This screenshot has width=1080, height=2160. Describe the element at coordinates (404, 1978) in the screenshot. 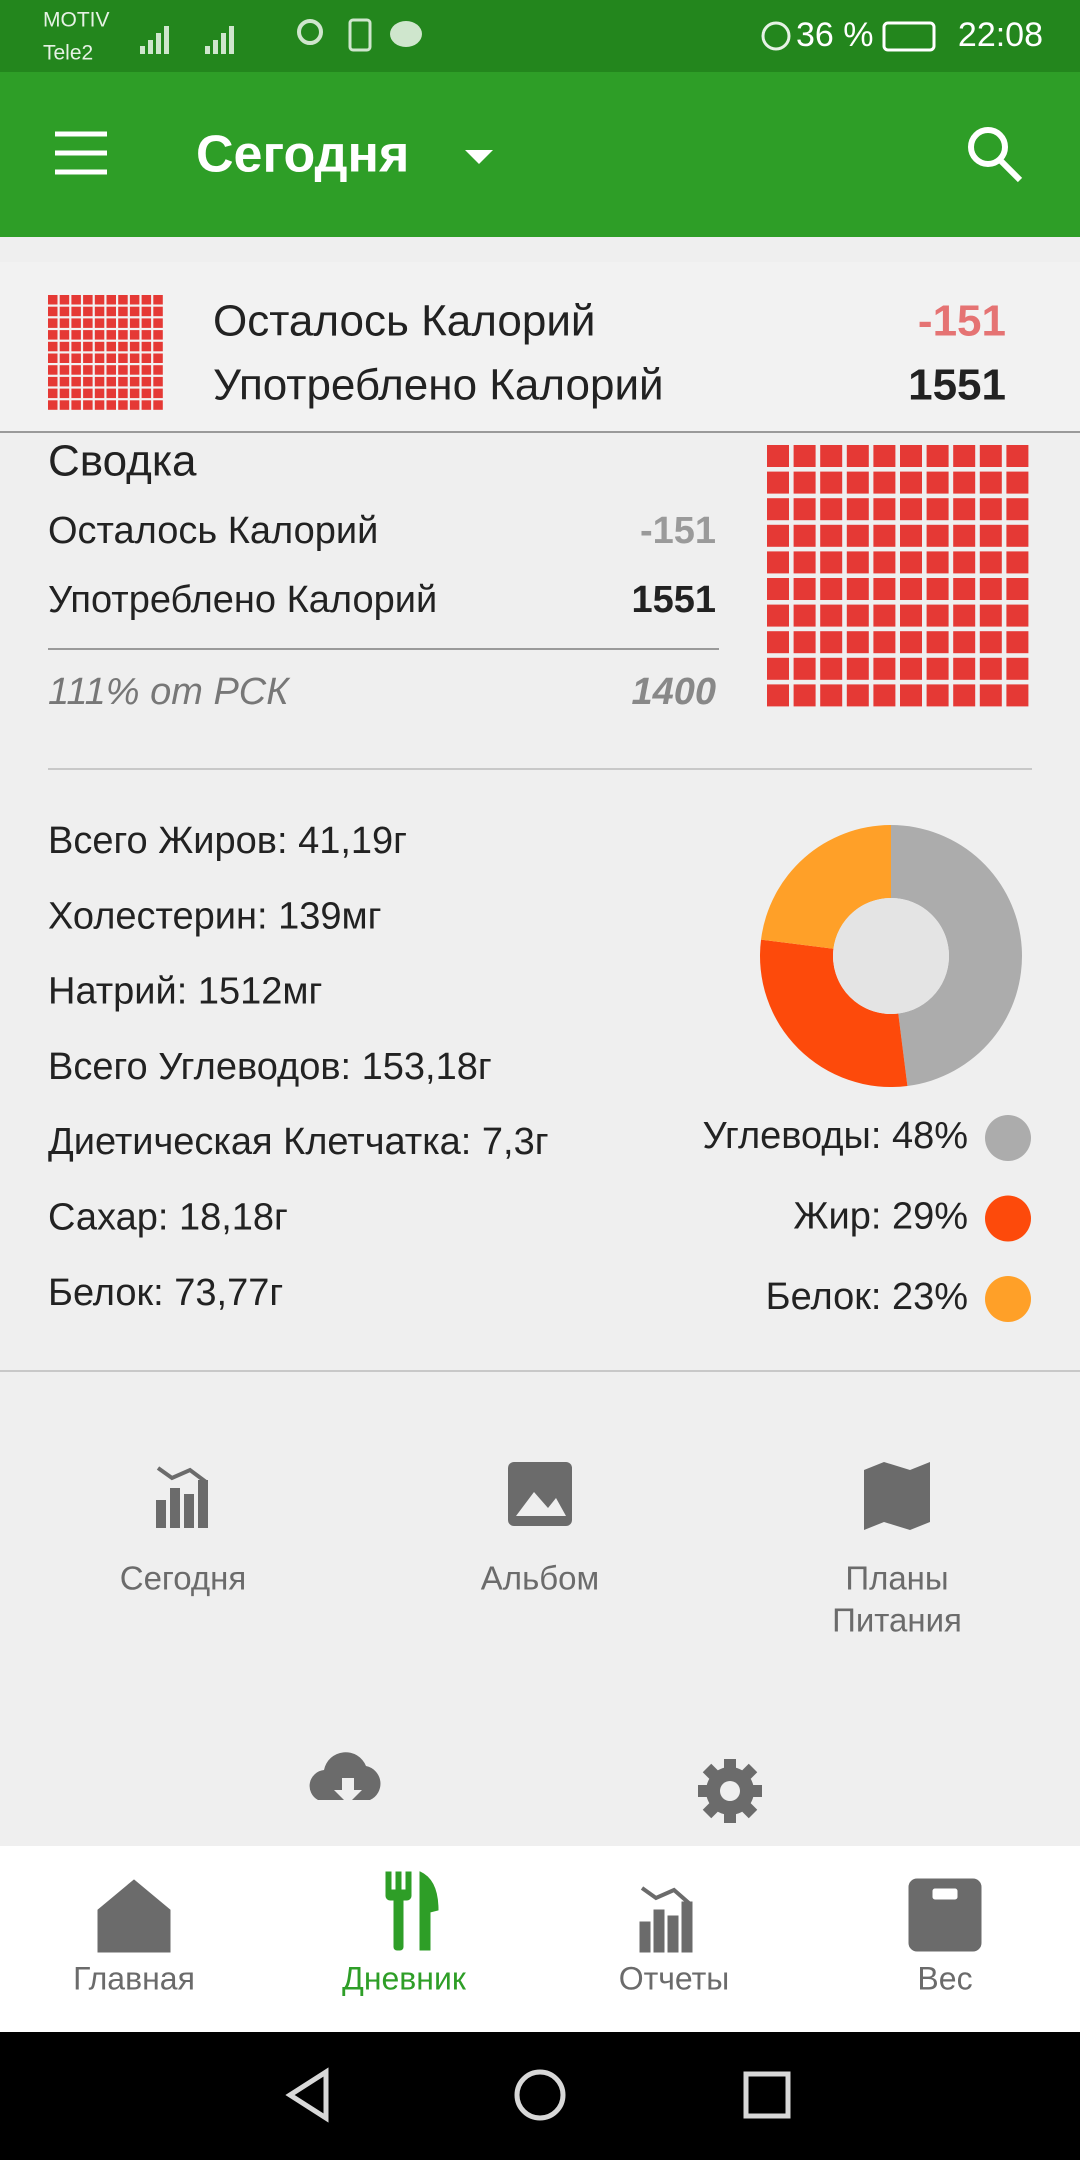

I see `nav-label: Дневник` at that location.